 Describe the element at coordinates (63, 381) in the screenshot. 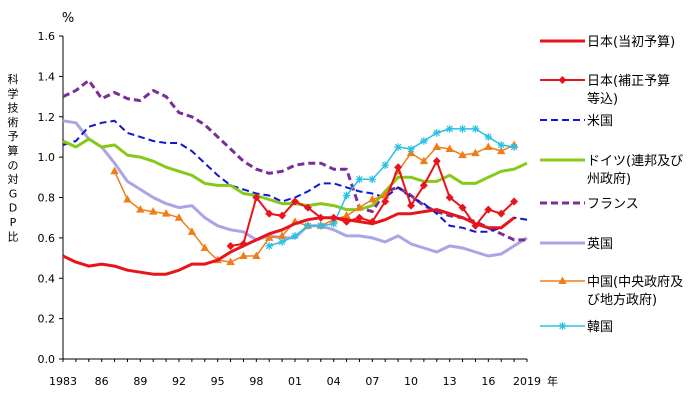

I see `x-tick-label: 1983` at that location.